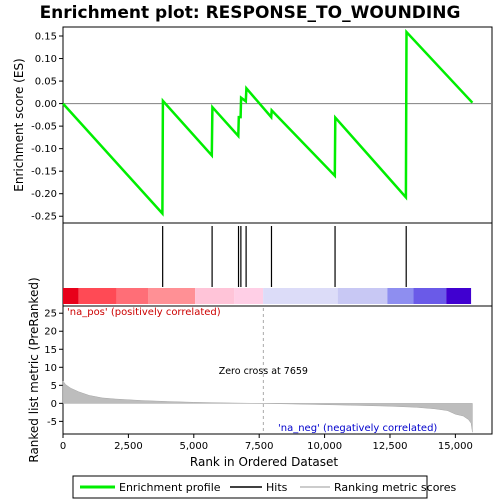 The image size is (500, 500). What do you see at coordinates (19, 124) in the screenshot?
I see `es-y-axis-label: Enrichment score (ES)` at bounding box center [19, 124].